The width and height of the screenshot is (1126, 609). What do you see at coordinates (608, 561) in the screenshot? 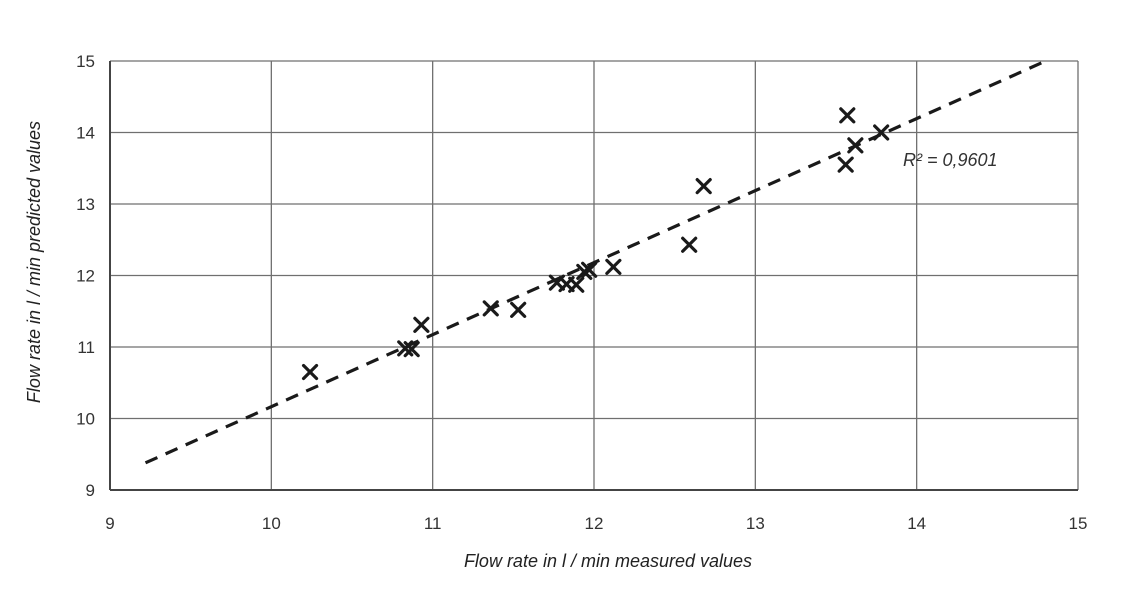
I see `x-axis-title: Flow rate in l / min measured values` at bounding box center [608, 561].